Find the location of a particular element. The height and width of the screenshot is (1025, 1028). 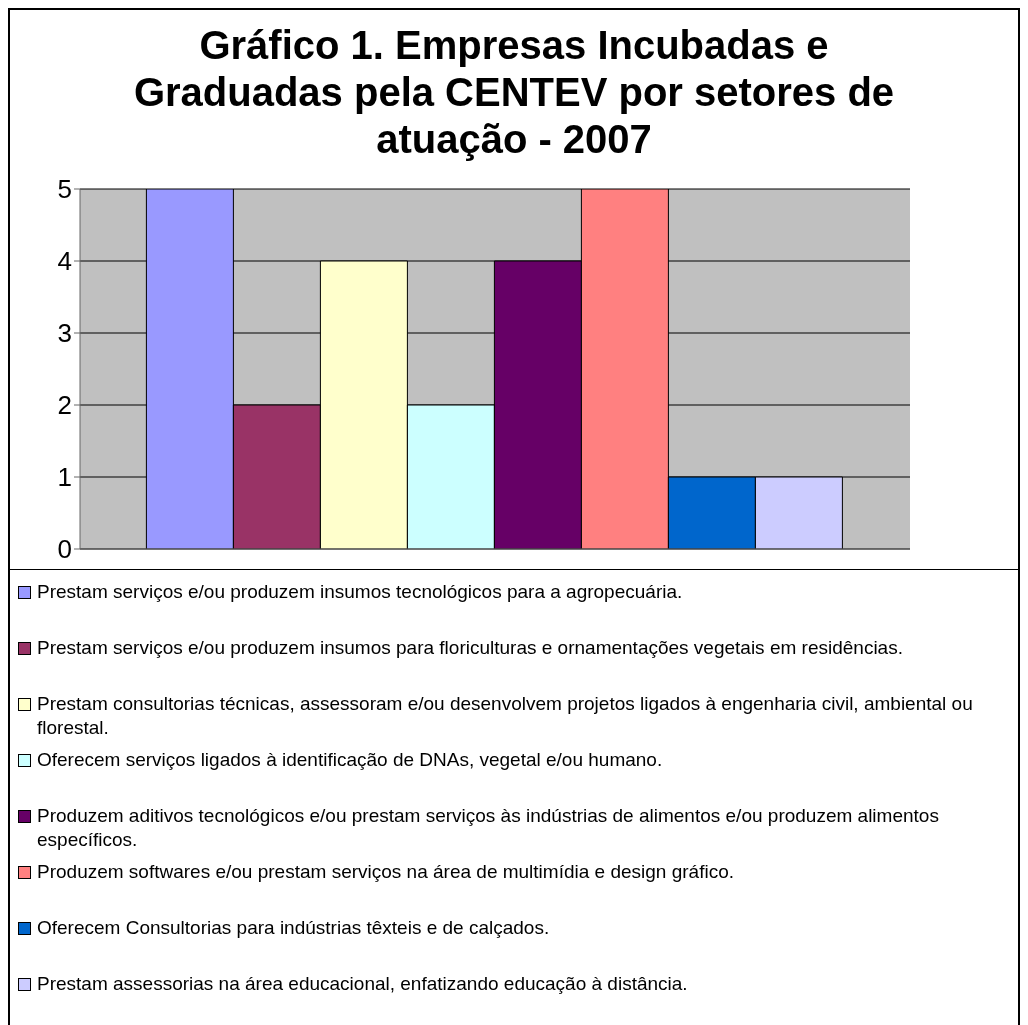

legend-label: Prestam consultorias técnicas, assessoram e/ou desenvolvem projetos ligados à engenharia civil, ambiental ou florestal. is located at coordinates (505, 716).